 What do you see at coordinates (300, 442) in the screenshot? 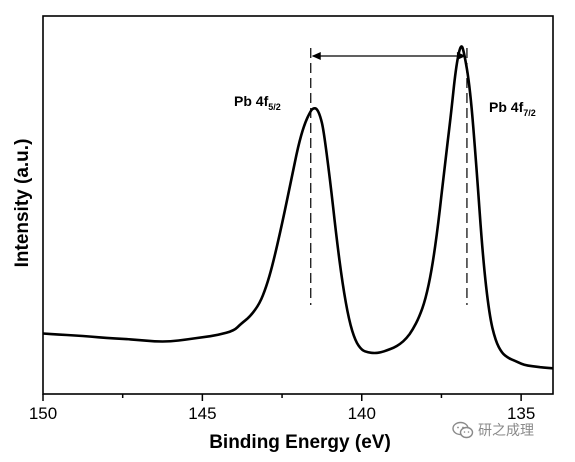
I see `x-axis-title: Binding Energy (eV)` at bounding box center [300, 442].